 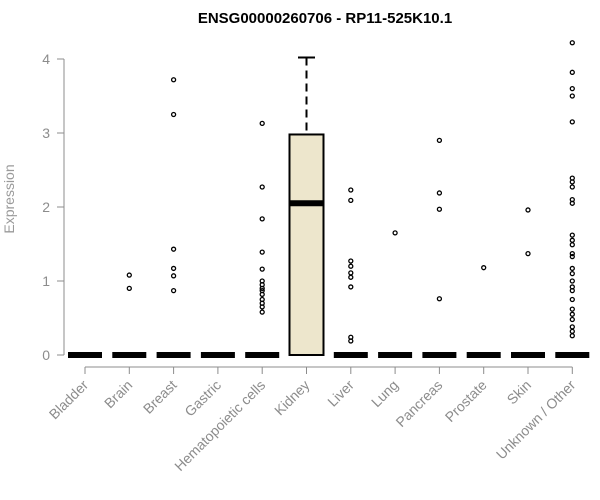 I want to click on x-tick-label: Breast, so click(x=160, y=397).